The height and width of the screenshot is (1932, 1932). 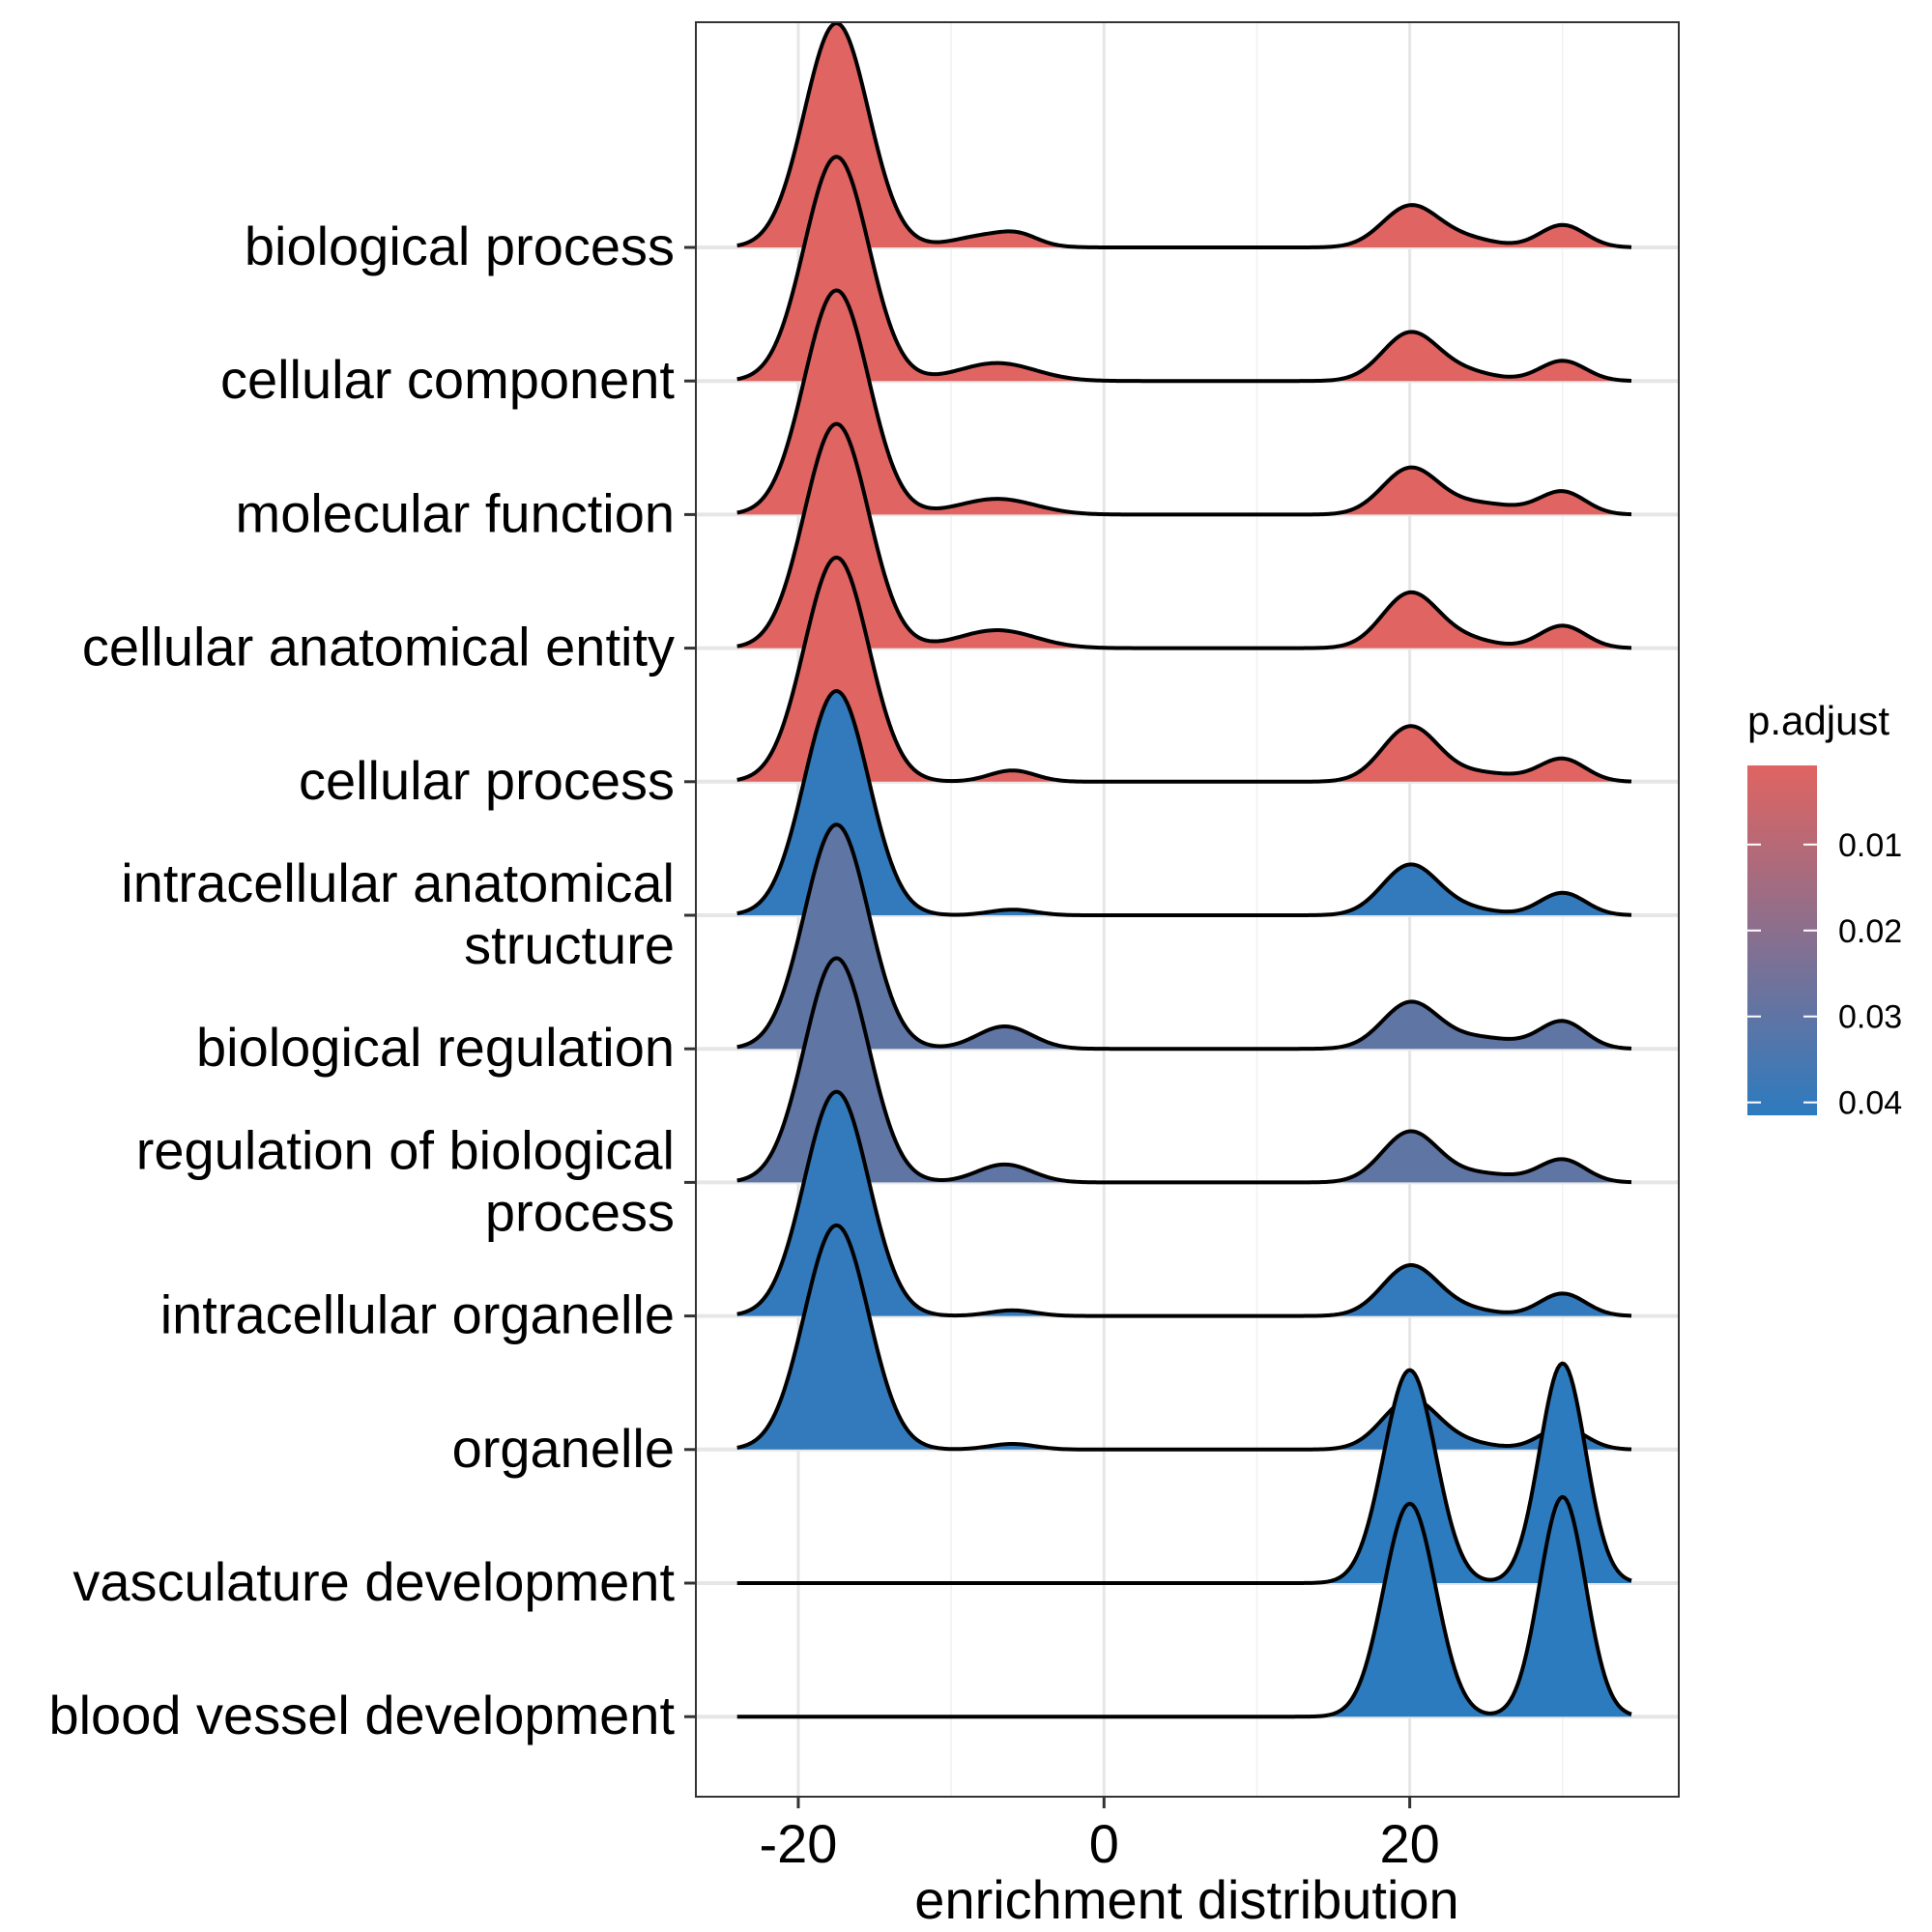 What do you see at coordinates (1870, 845) in the screenshot?
I see `legend-tick-label: 0.01` at bounding box center [1870, 845].